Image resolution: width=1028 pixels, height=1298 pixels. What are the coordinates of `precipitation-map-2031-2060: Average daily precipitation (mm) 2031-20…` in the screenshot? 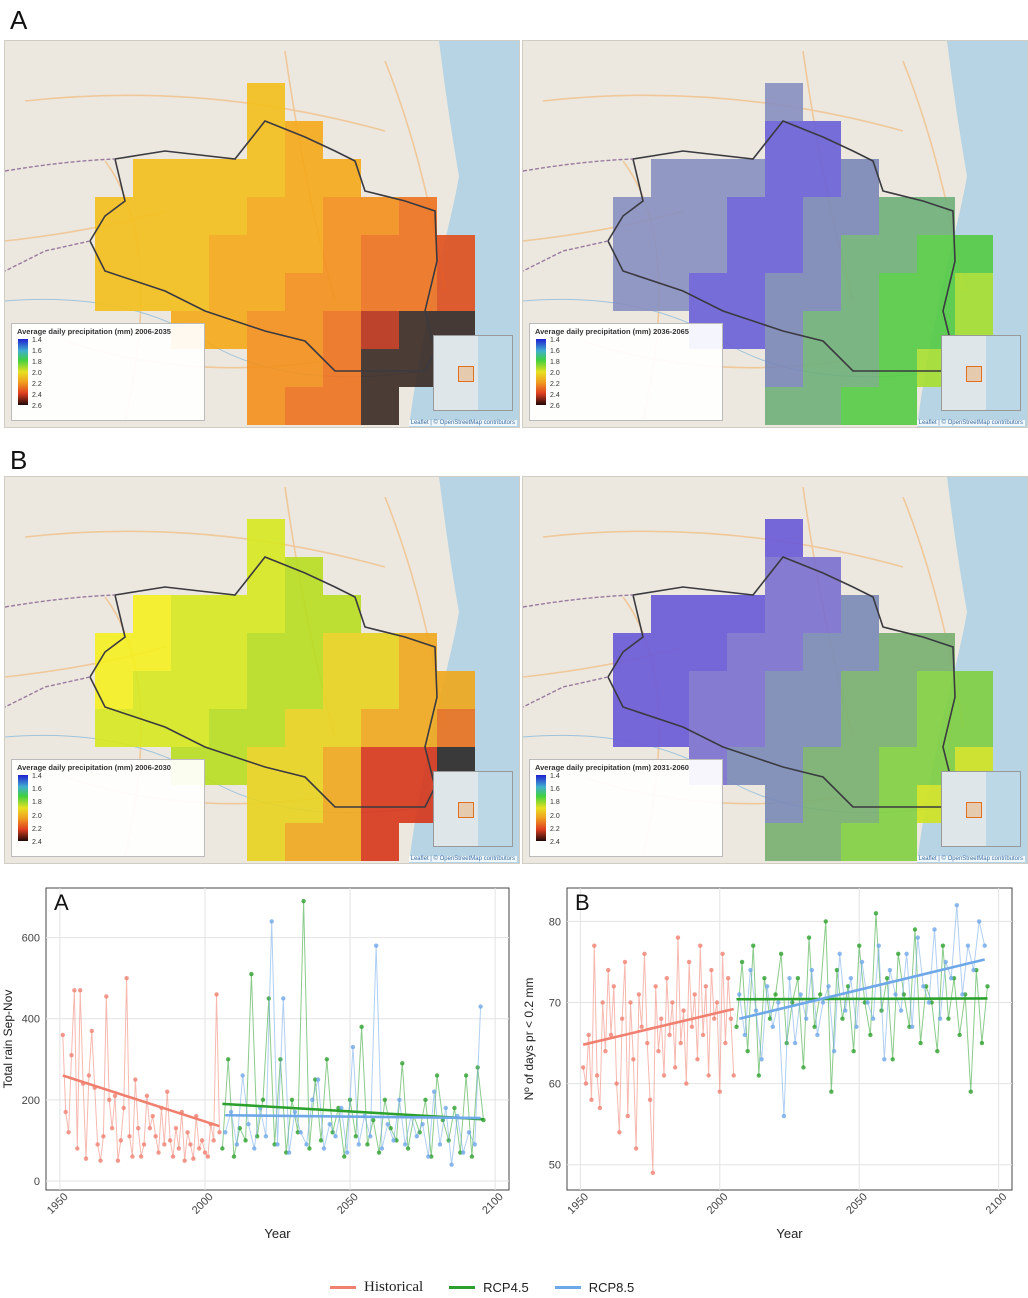 It's located at (775, 670).